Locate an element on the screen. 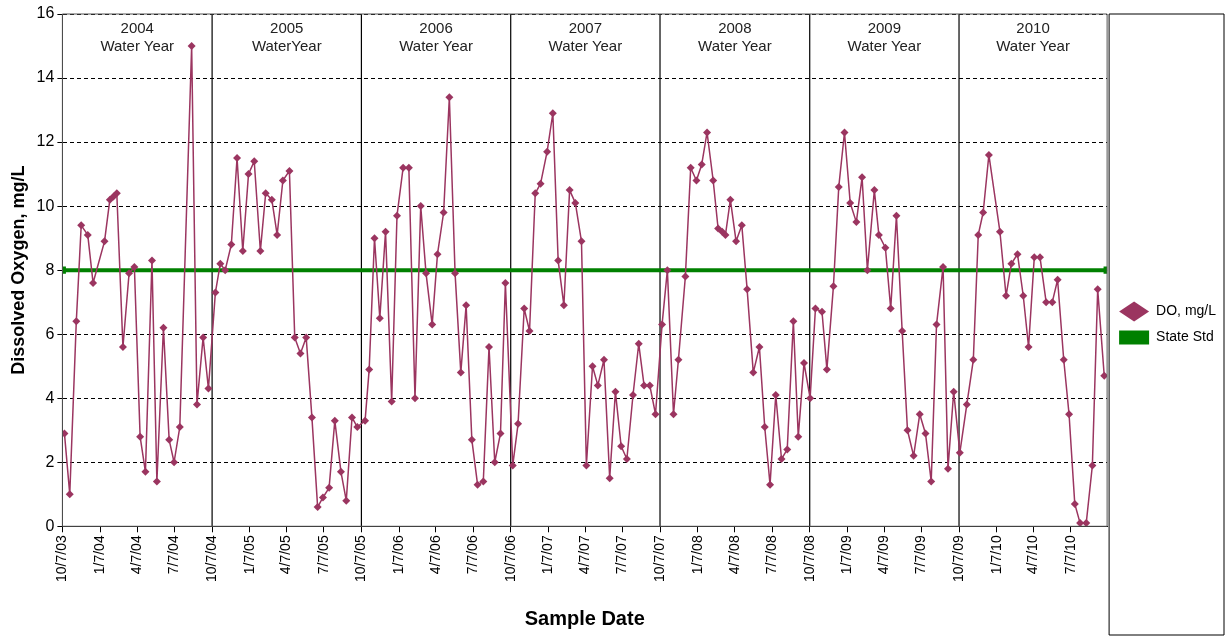 The height and width of the screenshot is (639, 1230). x-tick-label: 4/7/10 is located at coordinates (1032, 555).